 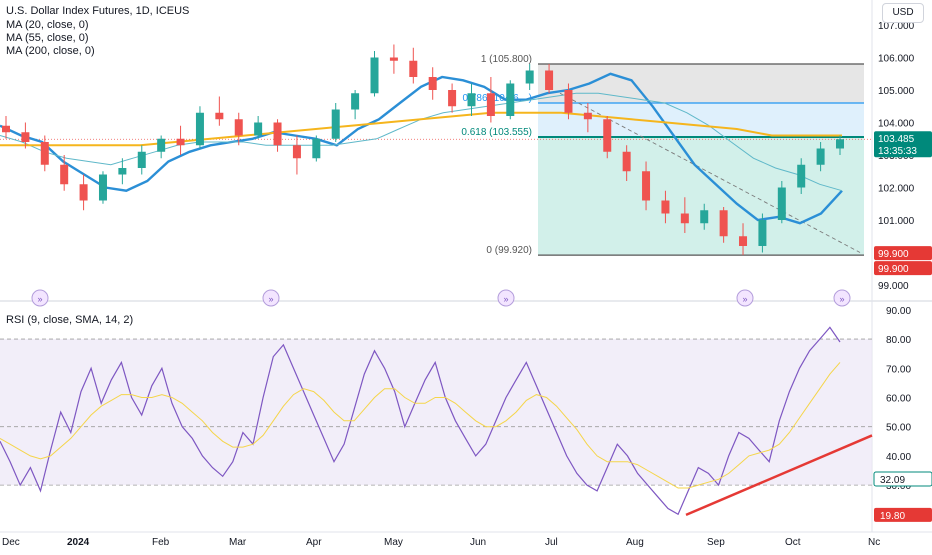 I want to click on time-tick-0: Dec, so click(x=11, y=542).